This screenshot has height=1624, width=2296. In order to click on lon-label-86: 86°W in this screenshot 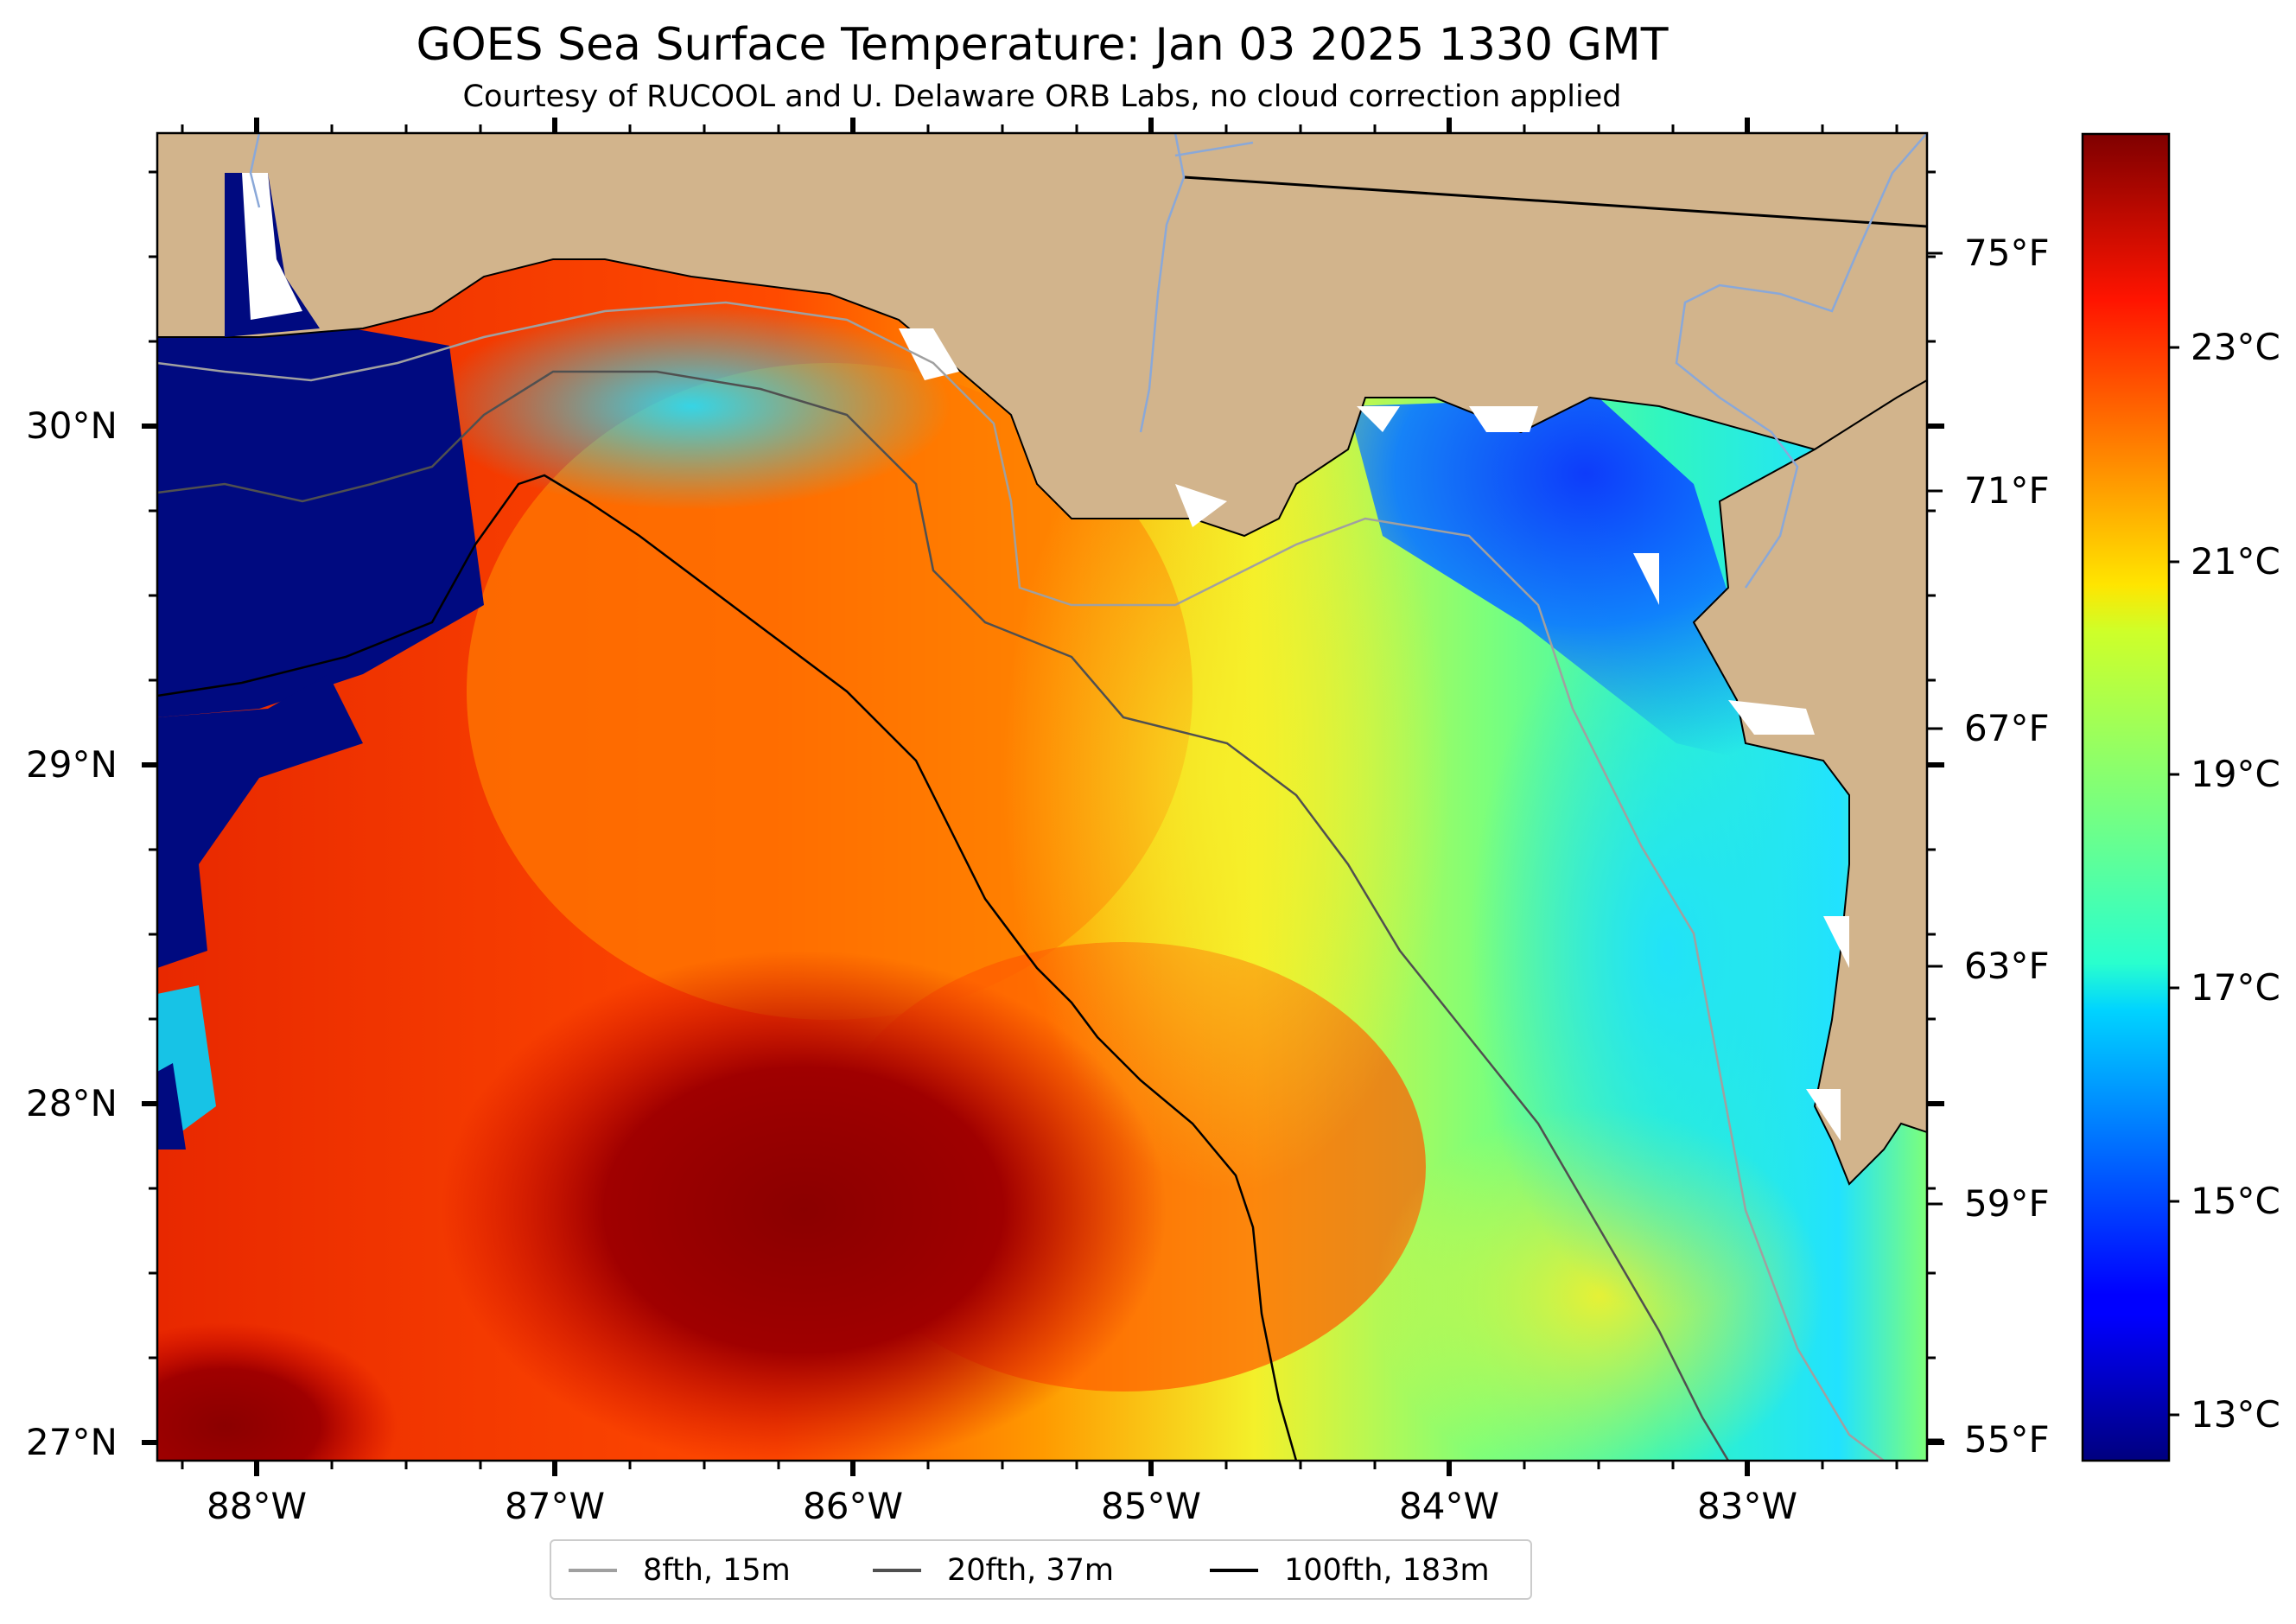, I will do `click(853, 1506)`.